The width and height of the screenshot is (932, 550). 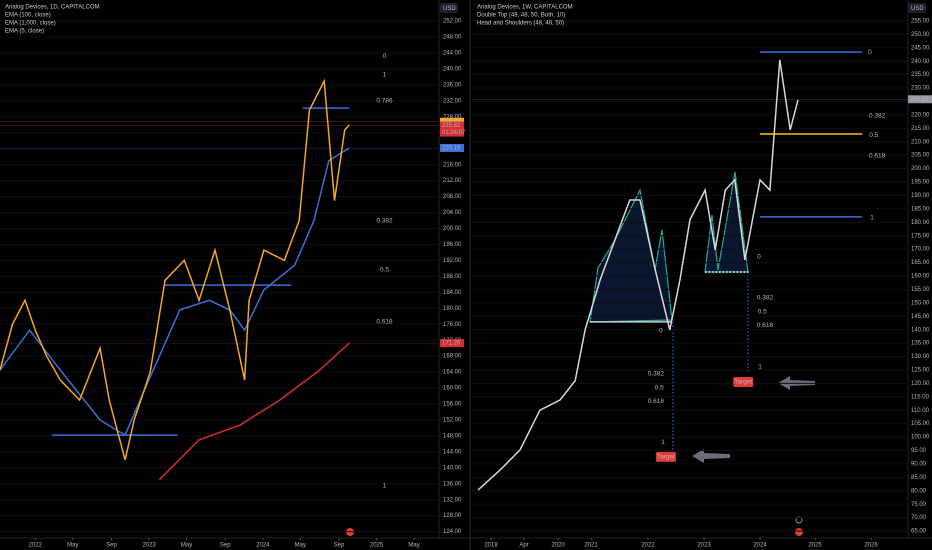 I want to click on y-tick-label: 180.00, so click(x=920, y=223).